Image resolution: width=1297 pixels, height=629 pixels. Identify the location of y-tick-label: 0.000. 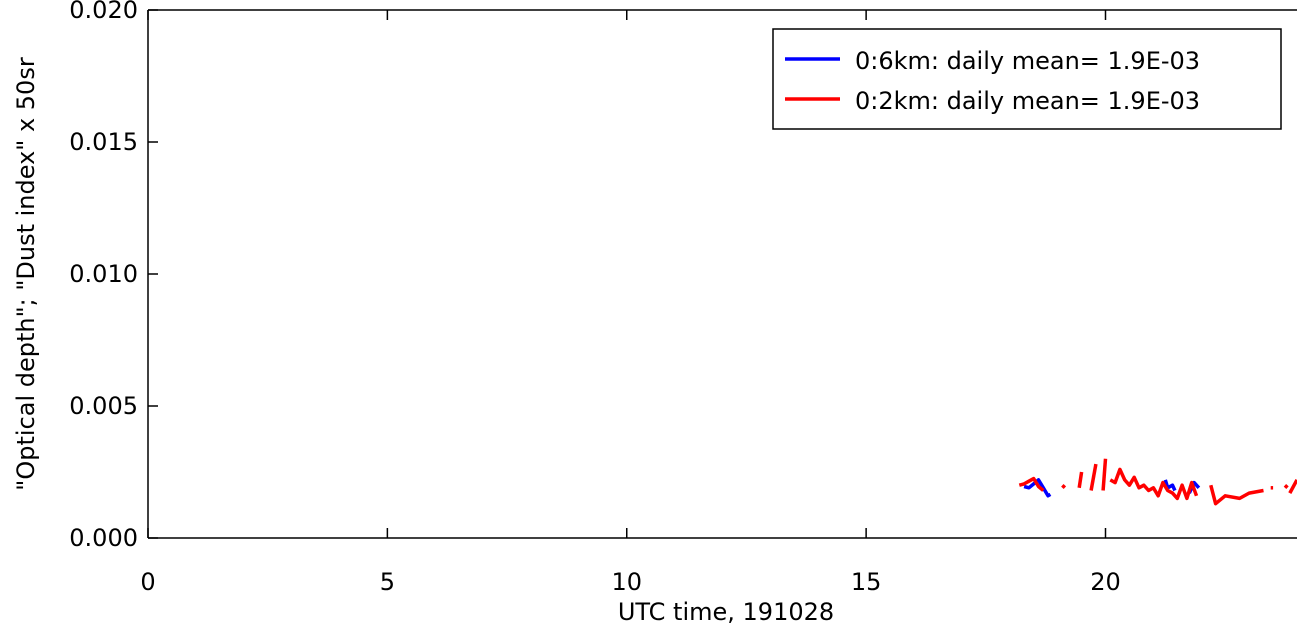
(103, 538).